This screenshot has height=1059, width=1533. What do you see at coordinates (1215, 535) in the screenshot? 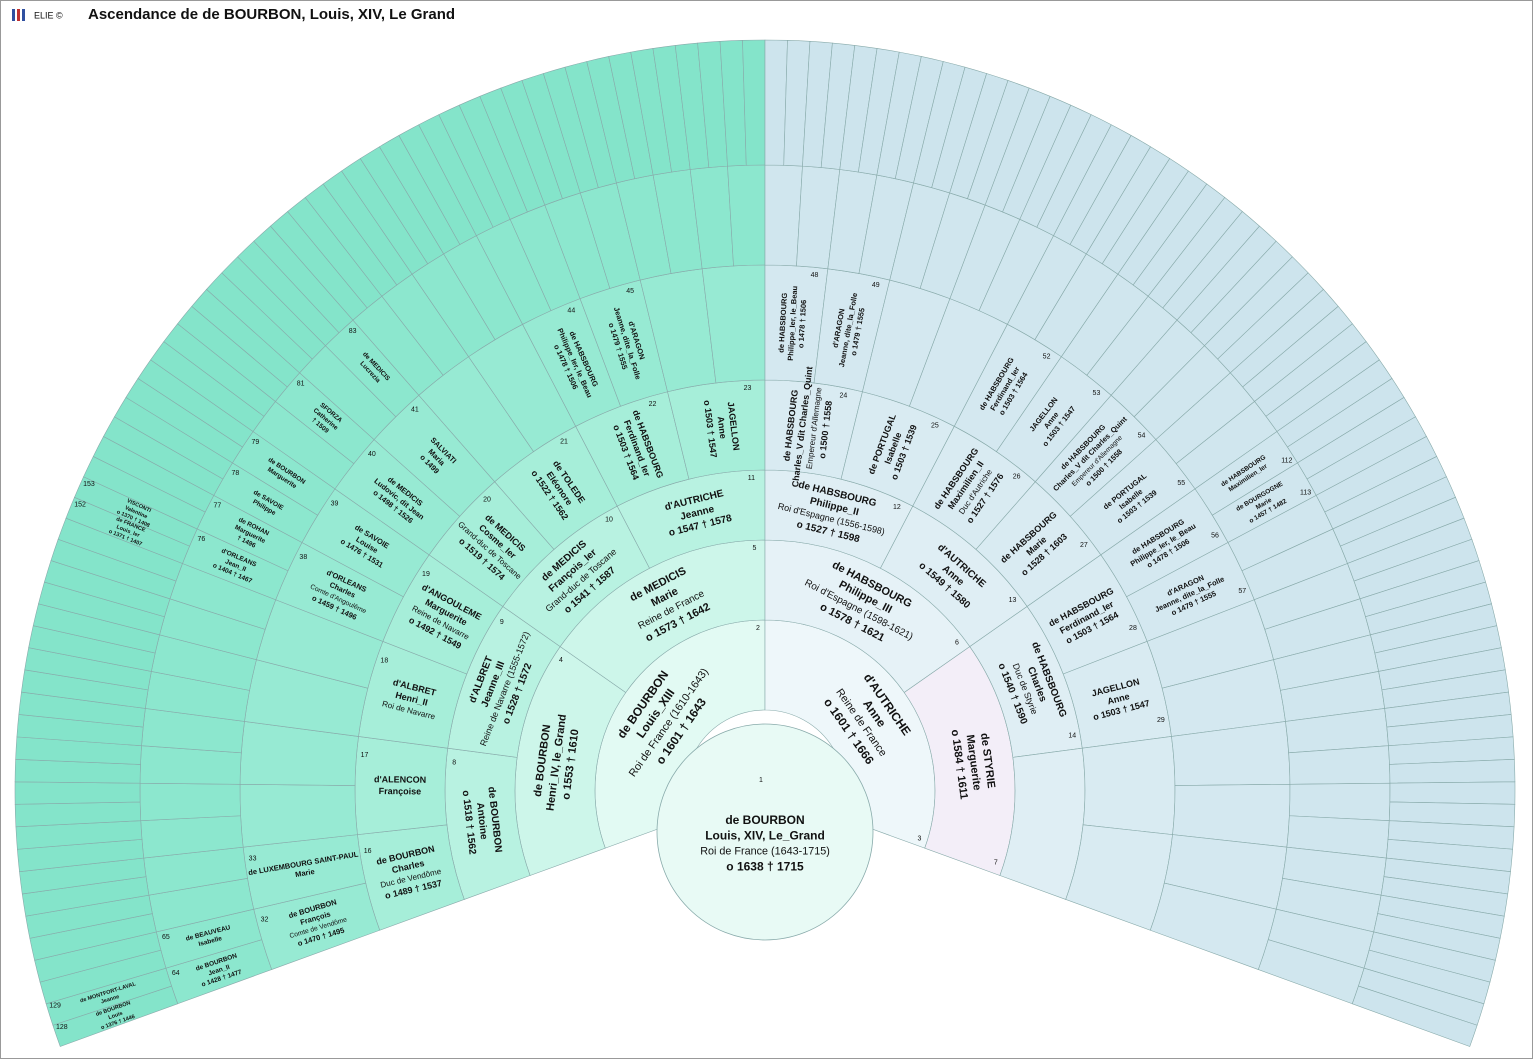
I see `sosa-number: 56` at bounding box center [1215, 535].